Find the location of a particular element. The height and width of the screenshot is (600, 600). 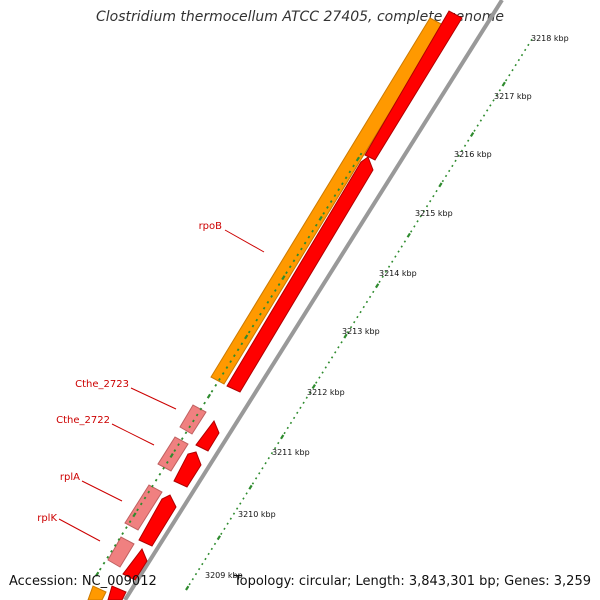

scale-label-3218: 3218 kbp is located at coordinates (550, 38).